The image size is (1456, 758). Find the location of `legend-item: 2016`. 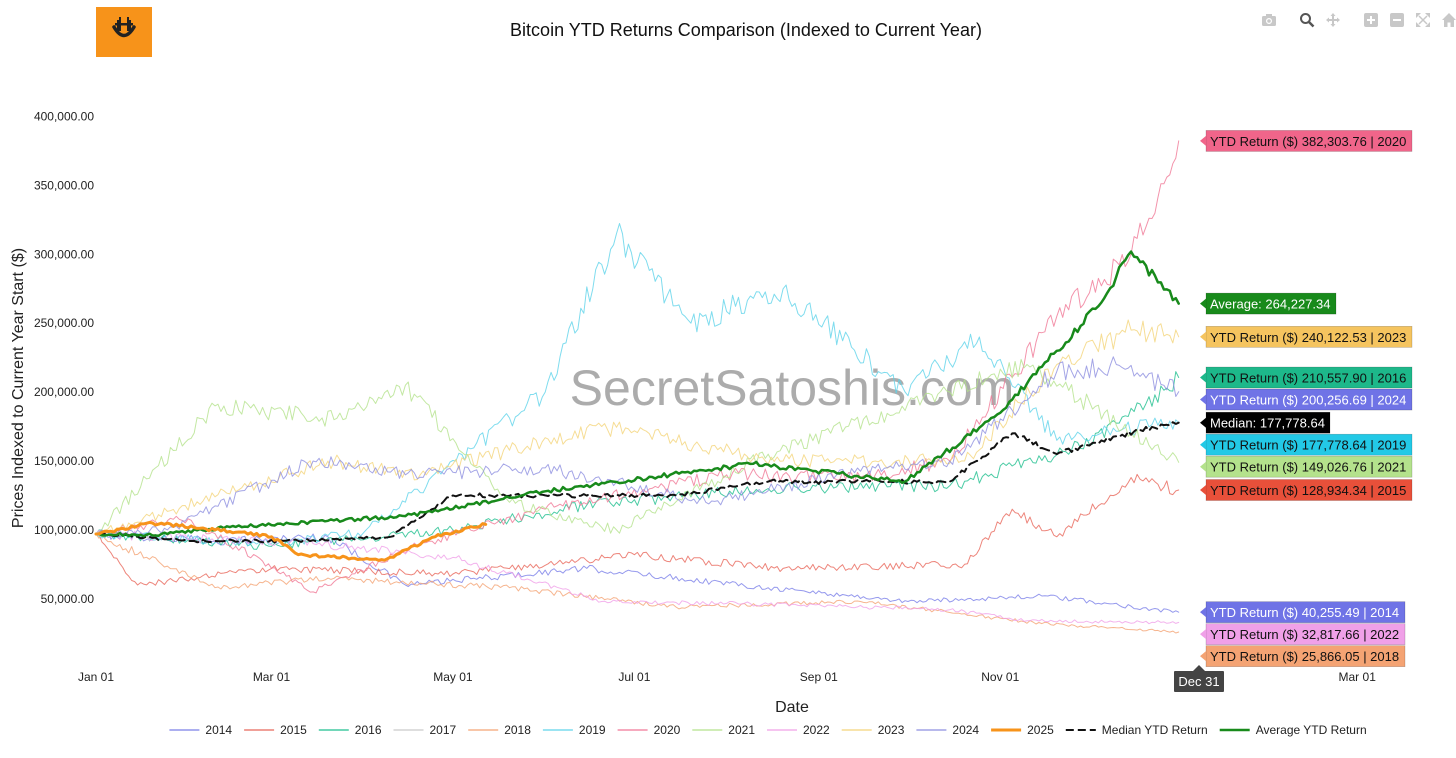

legend-item: 2016 is located at coordinates (350, 730).